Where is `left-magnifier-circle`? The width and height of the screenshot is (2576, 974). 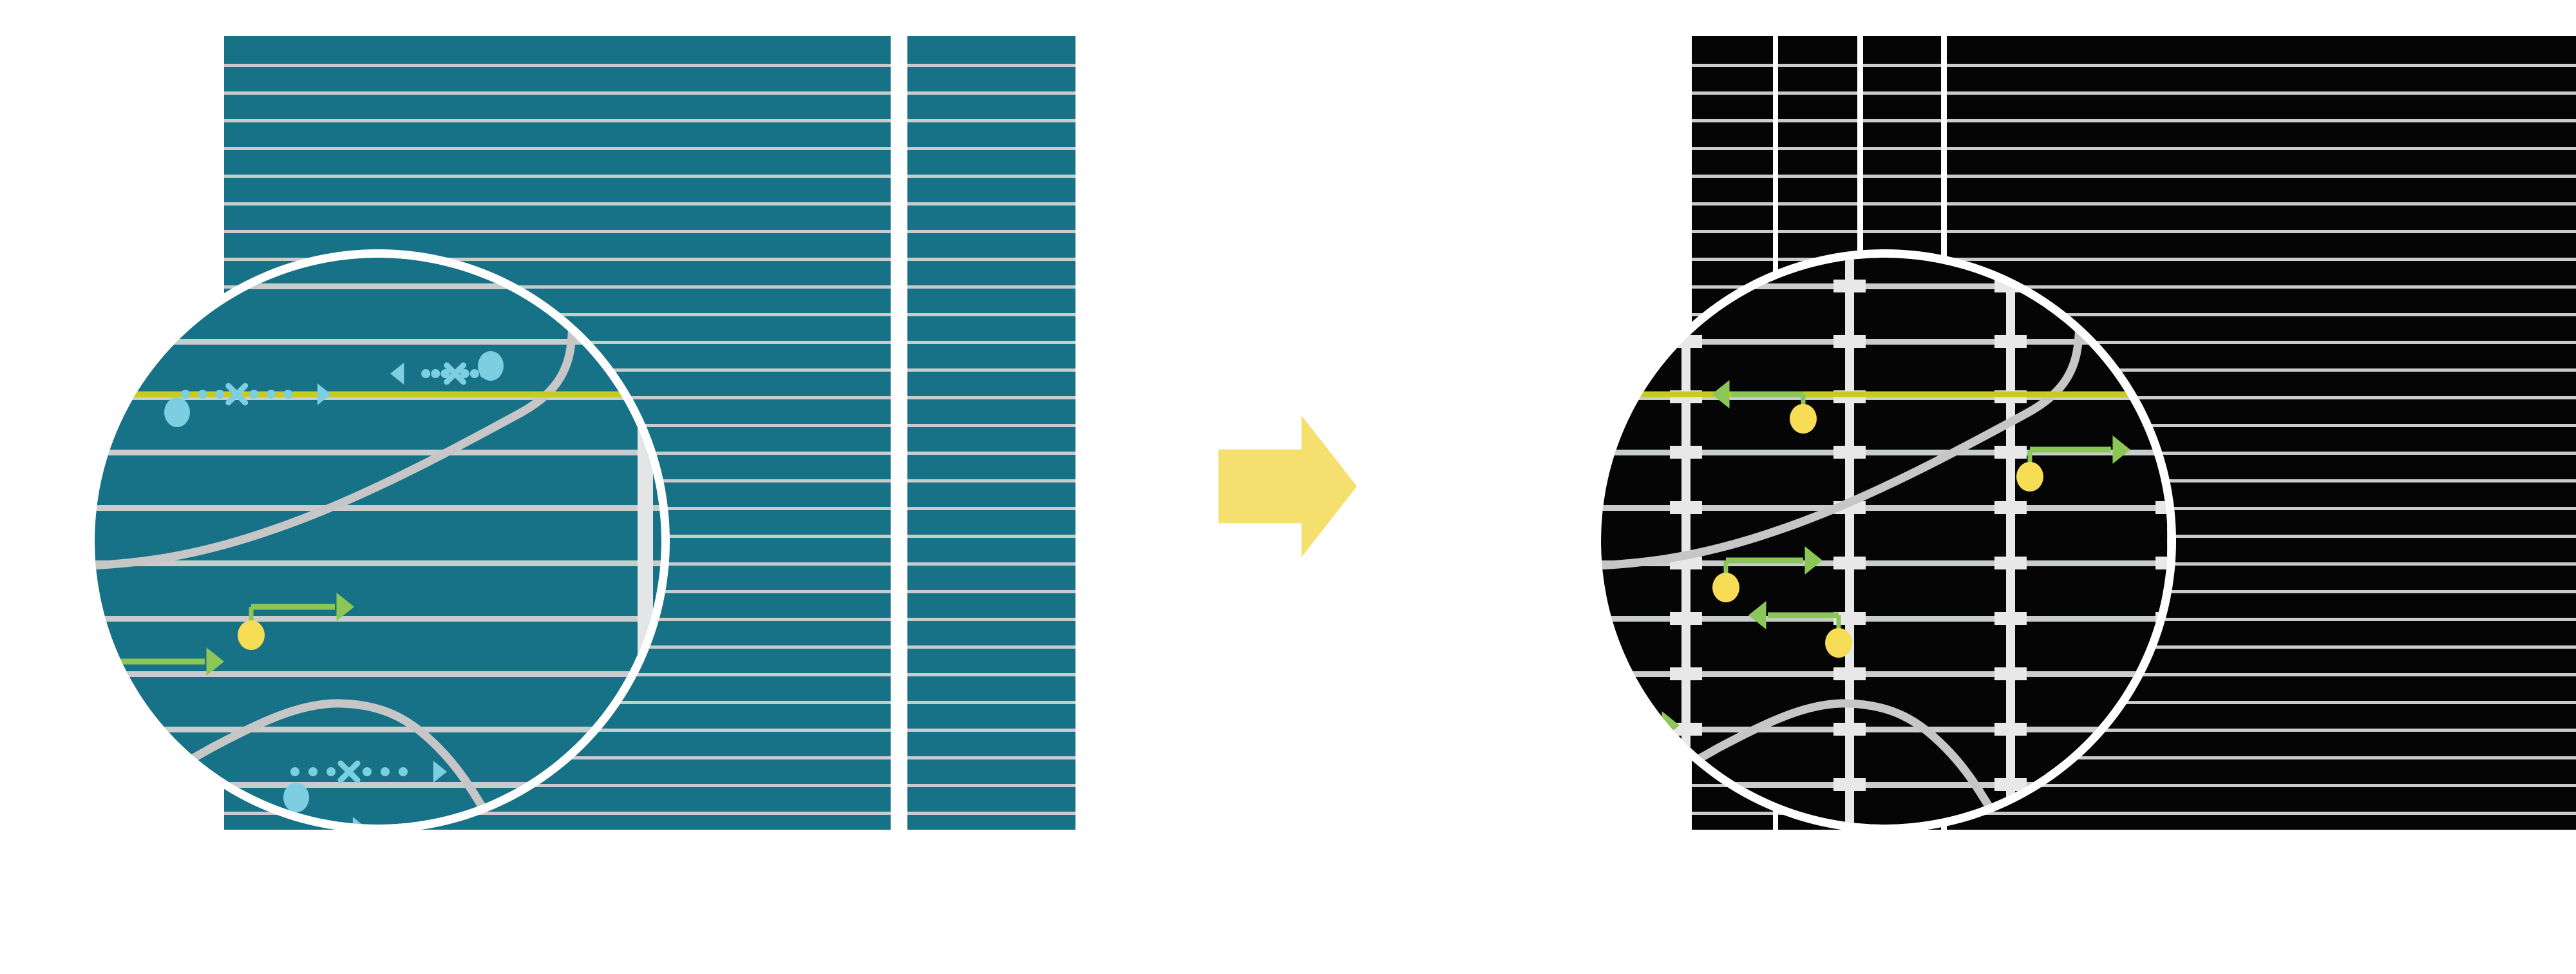
left-magnifier-circle is located at coordinates (378, 541).